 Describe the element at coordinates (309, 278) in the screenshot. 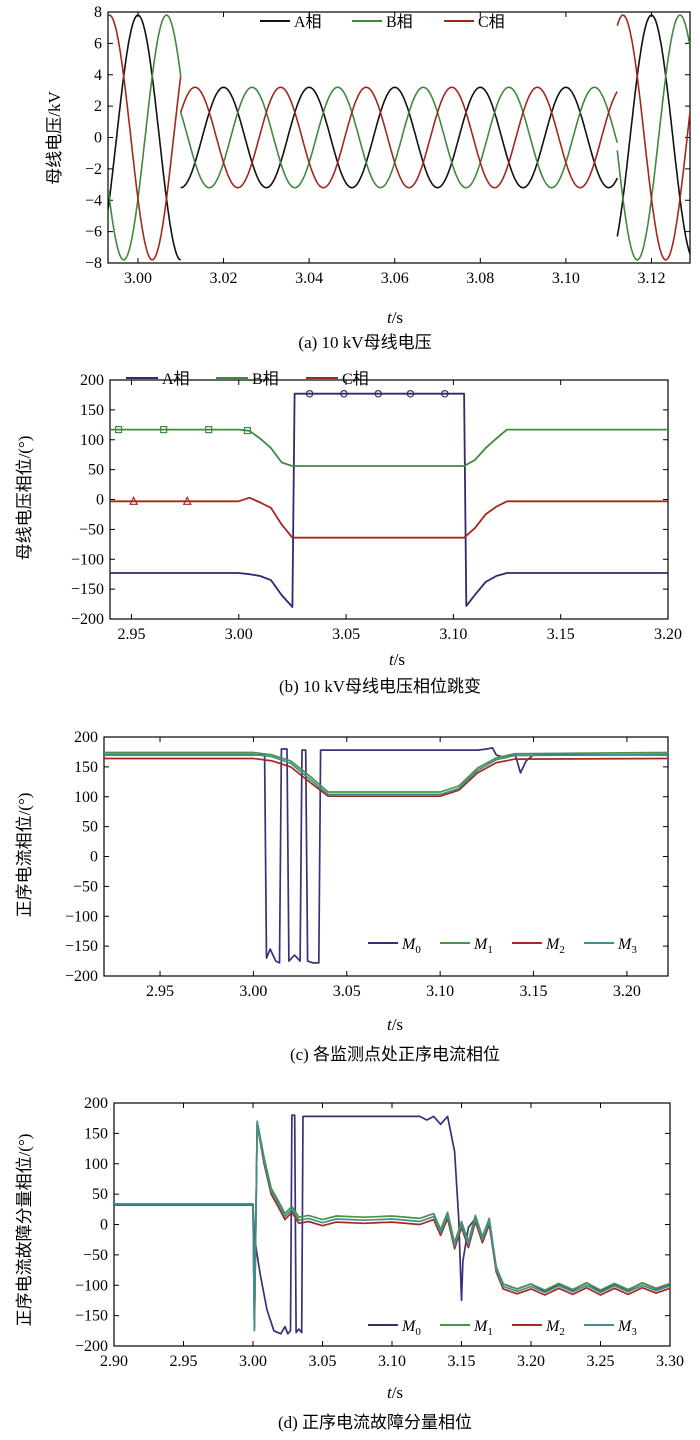

I see `xtick-label: 3.04` at that location.